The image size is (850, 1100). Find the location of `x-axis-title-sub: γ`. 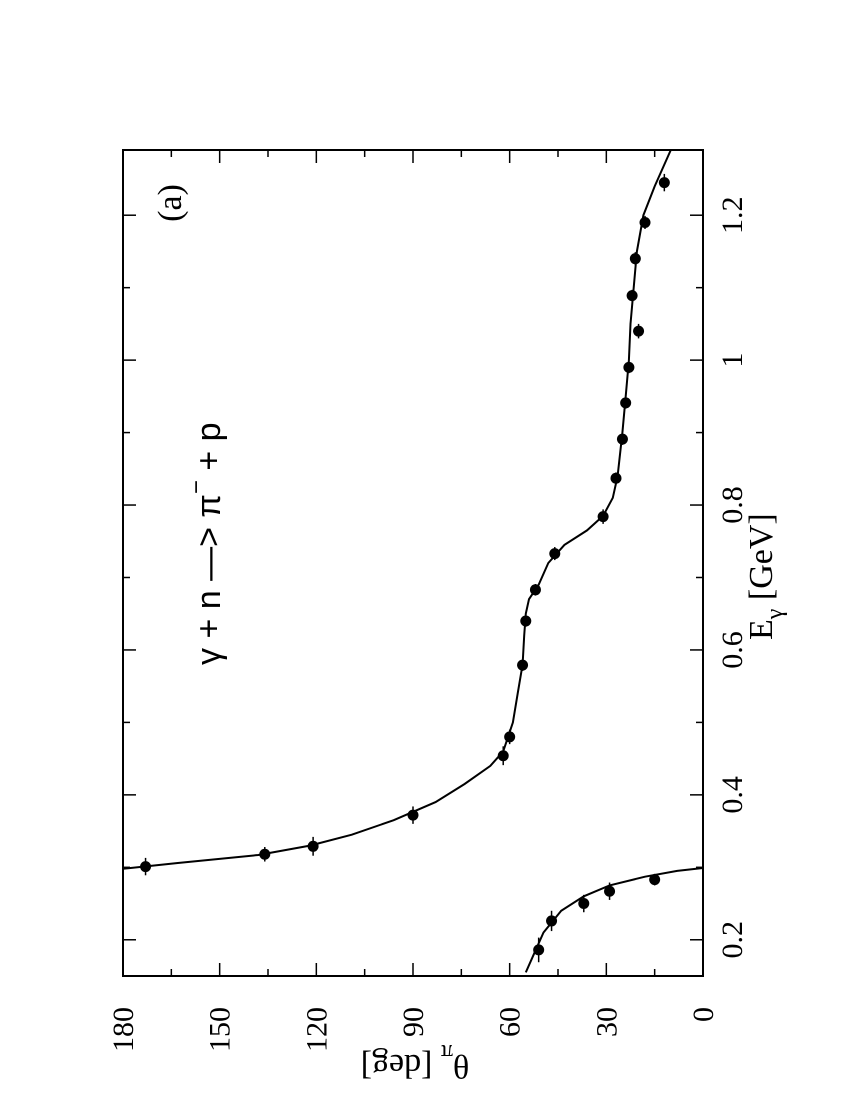

x-axis-title-sub: γ is located at coordinates (775, 614).